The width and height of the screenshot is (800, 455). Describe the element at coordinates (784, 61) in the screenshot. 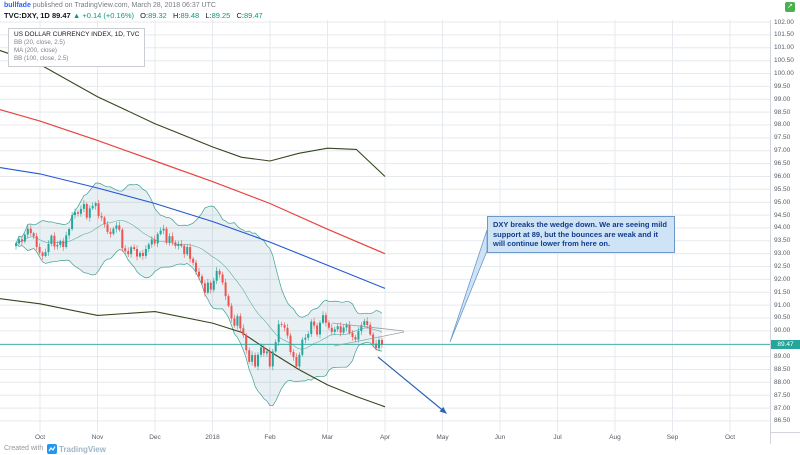

I see `y-axis-label: 100.50` at that location.